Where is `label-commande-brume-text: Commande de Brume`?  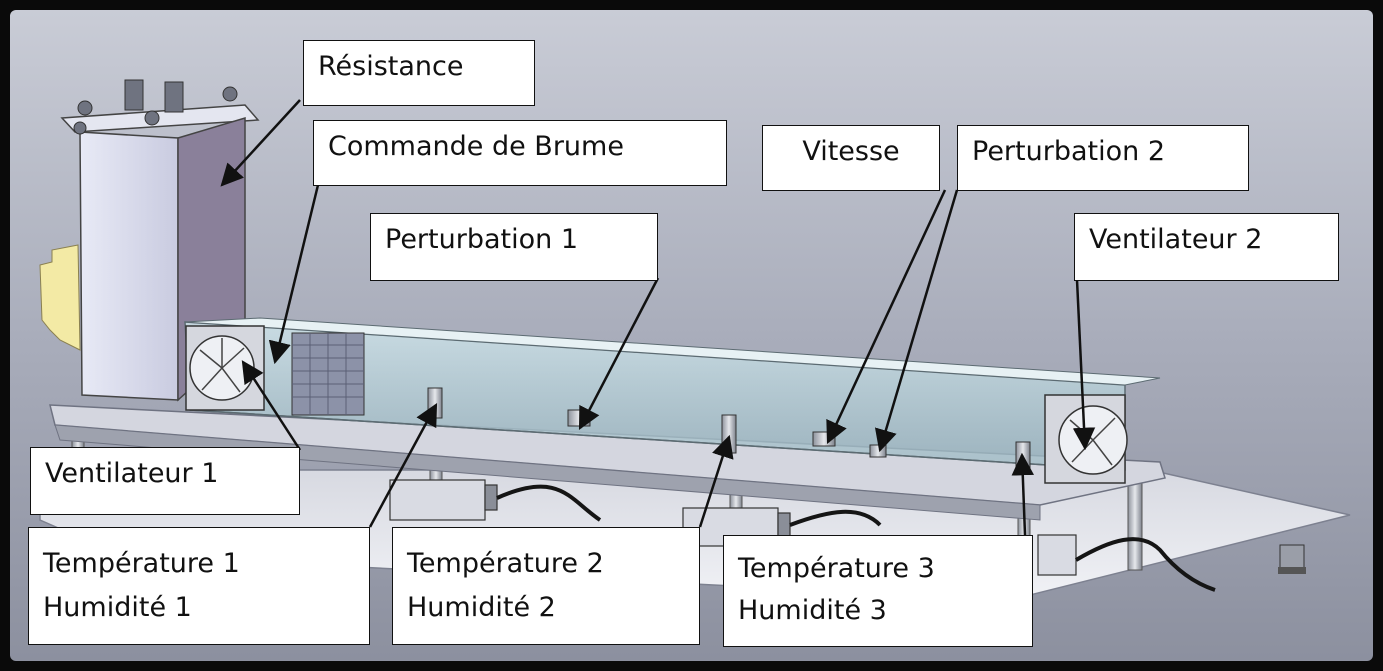 label-commande-brume-text: Commande de Brume is located at coordinates (476, 146).